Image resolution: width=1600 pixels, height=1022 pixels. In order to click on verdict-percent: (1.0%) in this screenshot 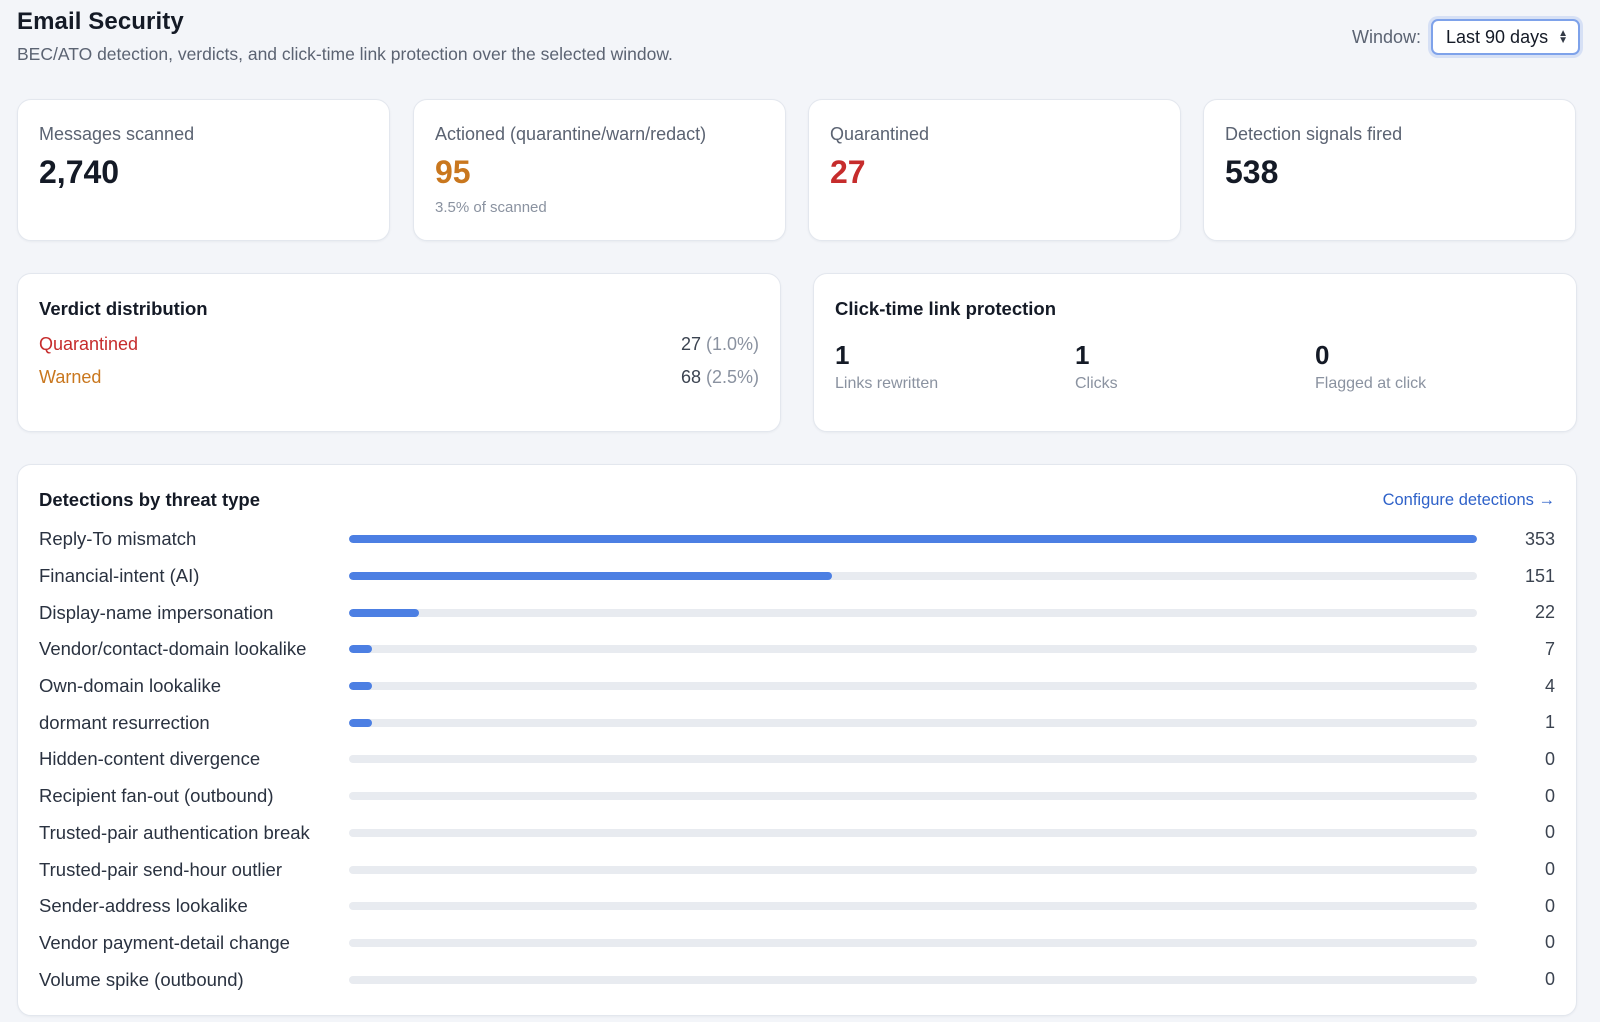, I will do `click(732, 344)`.